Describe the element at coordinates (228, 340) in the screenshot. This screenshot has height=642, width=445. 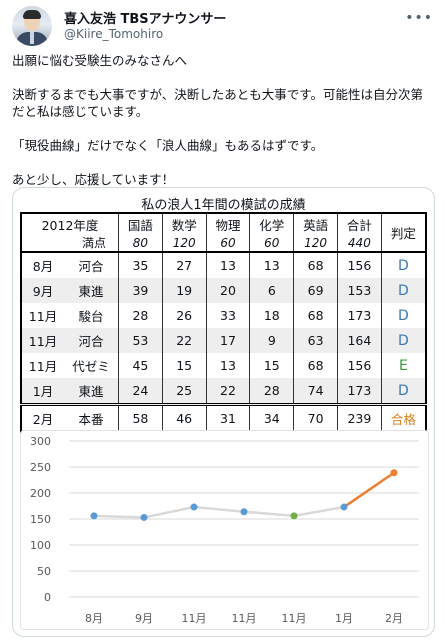
I see `score-cell: 17` at that location.